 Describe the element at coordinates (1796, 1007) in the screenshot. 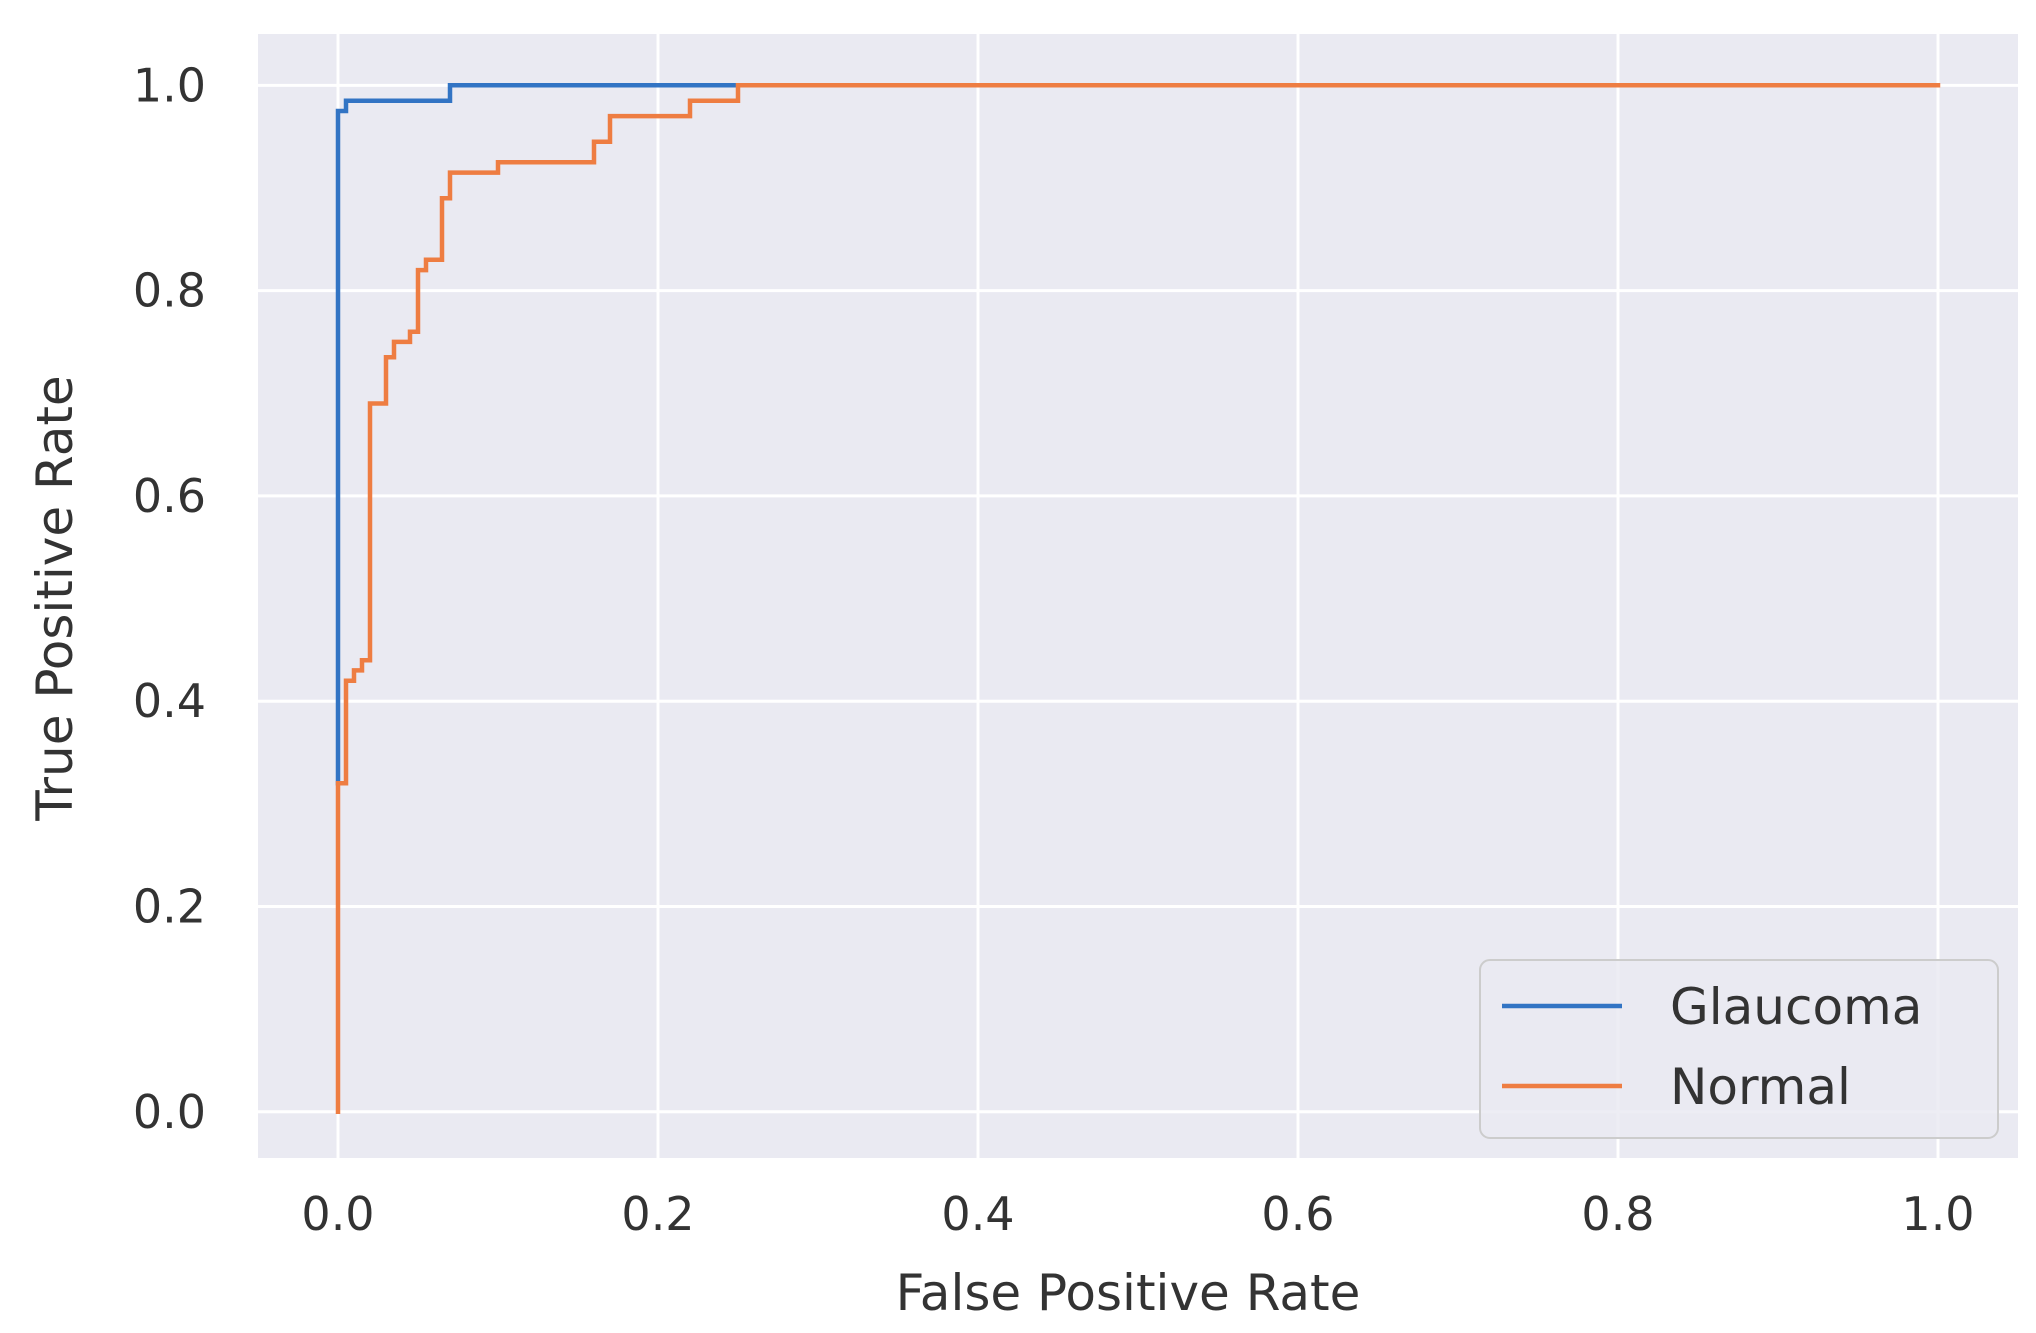

I see `legend-label-glaucoma: Glaucoma` at that location.